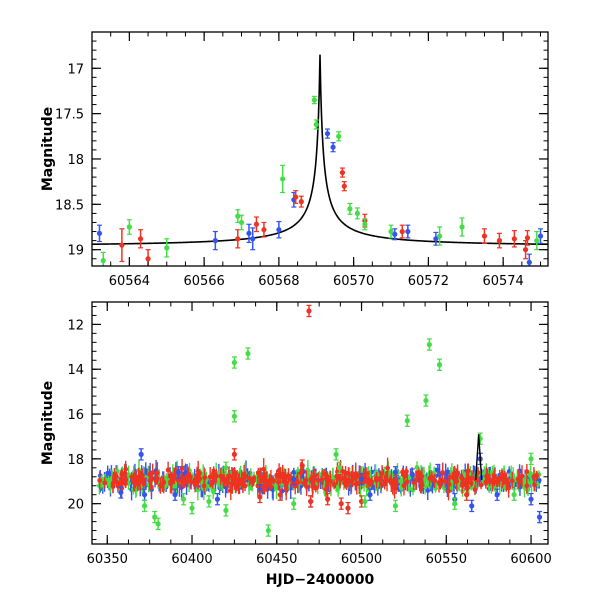 This screenshot has height=600, width=600. I want to click on x-tick-label: 60400, so click(191, 559).